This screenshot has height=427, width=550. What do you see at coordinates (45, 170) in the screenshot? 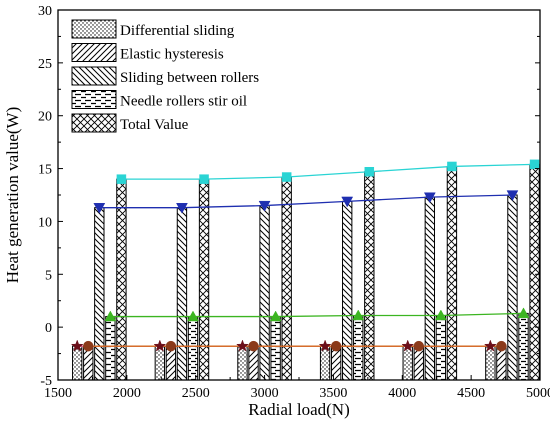
I see `y-tick-label: 15` at bounding box center [45, 170].